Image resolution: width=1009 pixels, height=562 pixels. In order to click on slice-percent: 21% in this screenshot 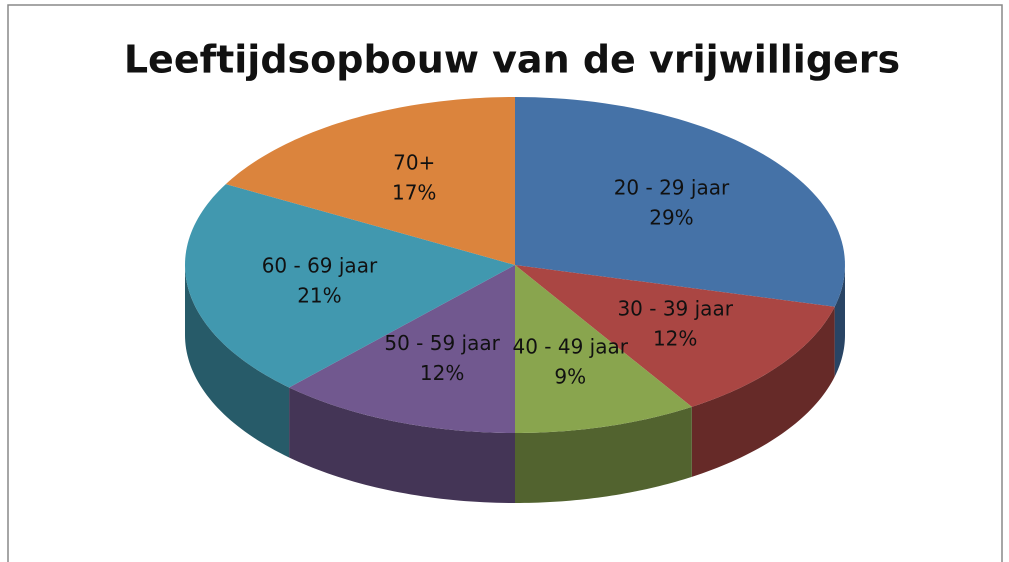, I will do `click(319, 295)`.